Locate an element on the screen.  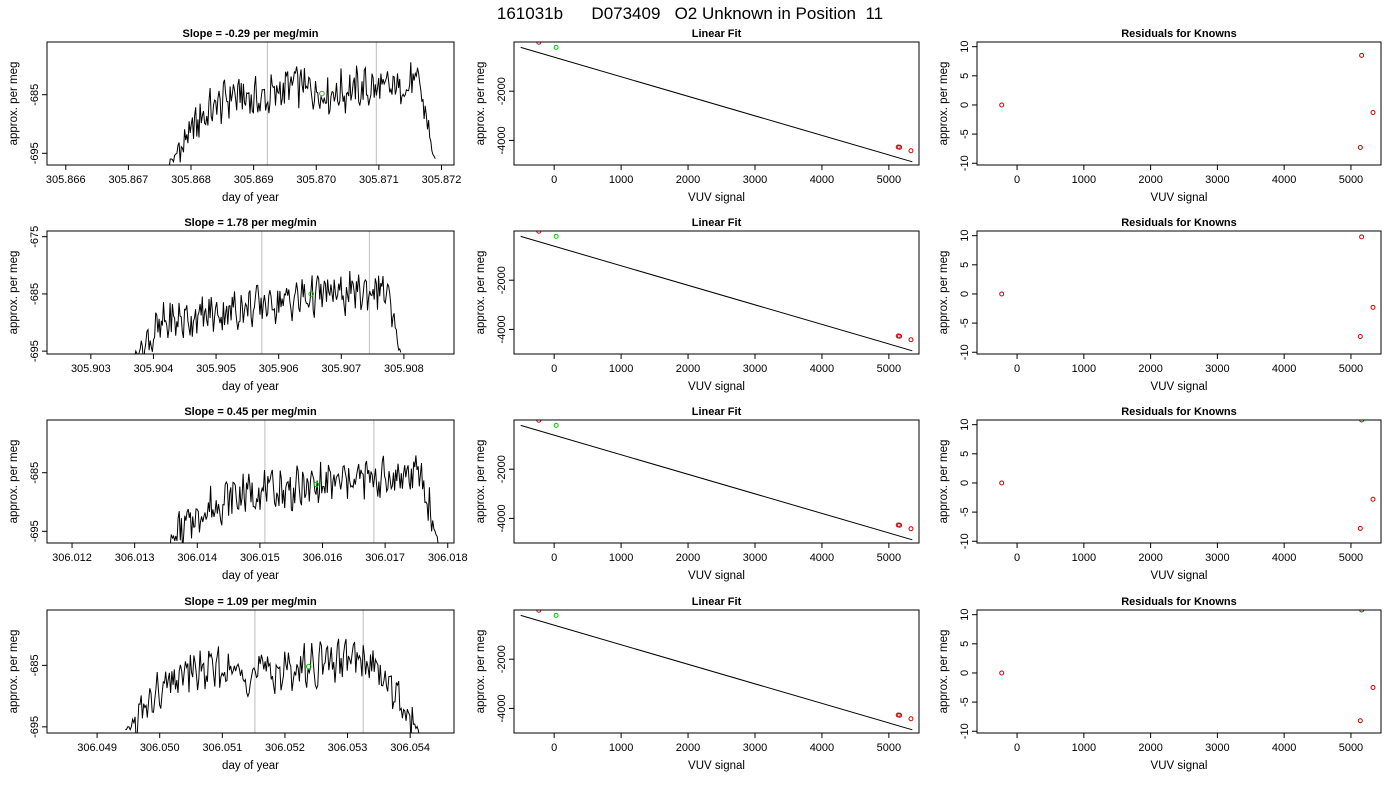
y-tick-label: -2000 is located at coordinates (502, 280).